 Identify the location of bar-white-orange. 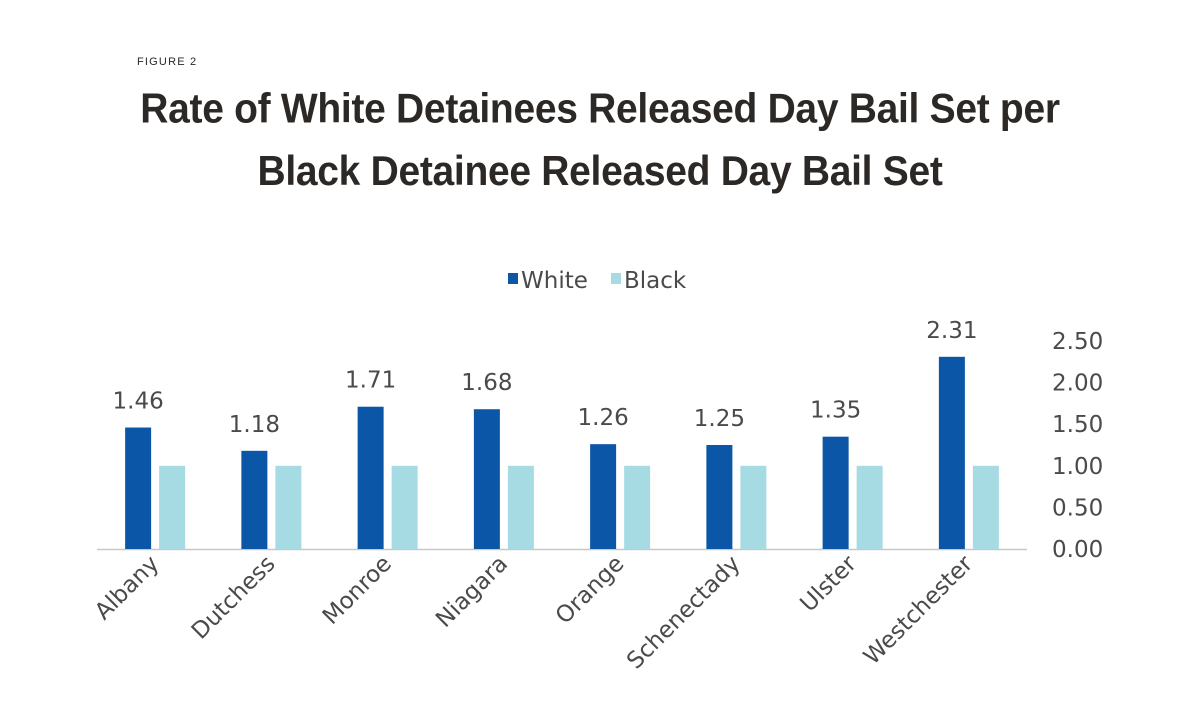
(603, 496).